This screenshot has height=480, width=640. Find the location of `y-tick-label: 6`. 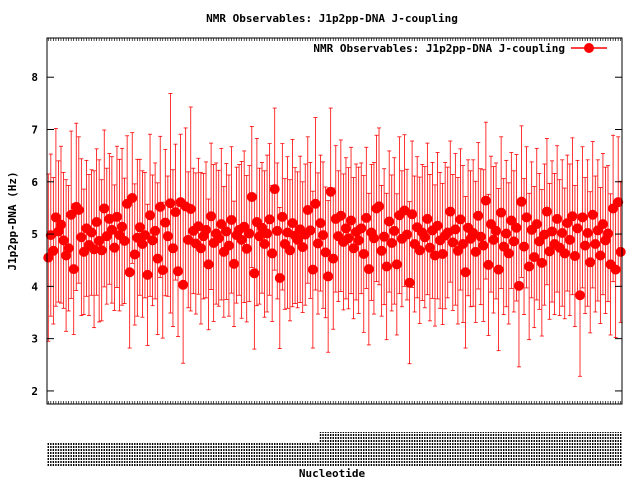

y-tick-label: 6 is located at coordinates (34, 182).